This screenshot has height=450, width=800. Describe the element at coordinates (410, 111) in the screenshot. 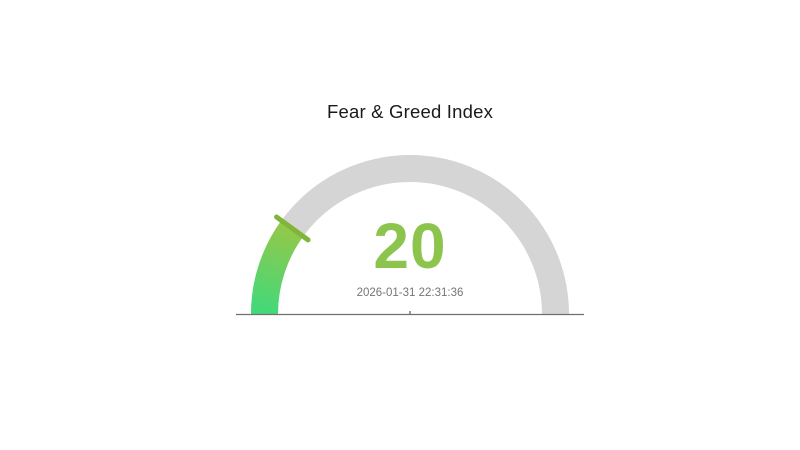

I see `chart-title: Fear & Greed Index` at that location.